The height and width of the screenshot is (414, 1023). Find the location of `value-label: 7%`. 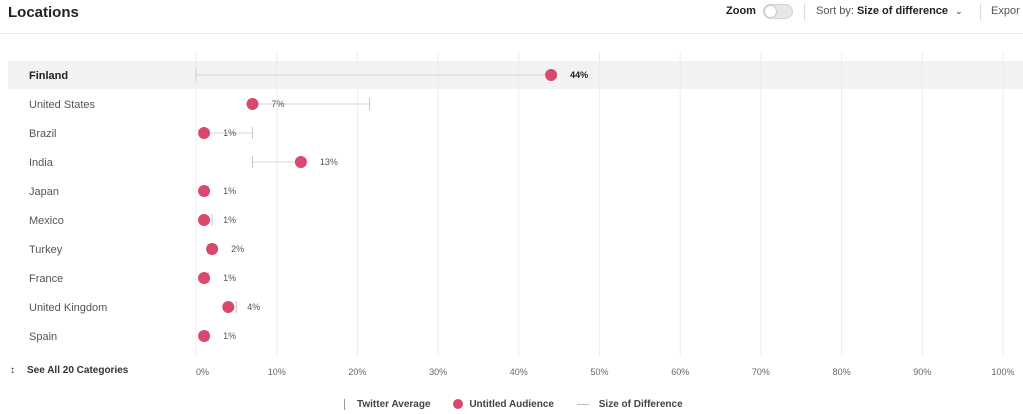

value-label: 7% is located at coordinates (277, 104).